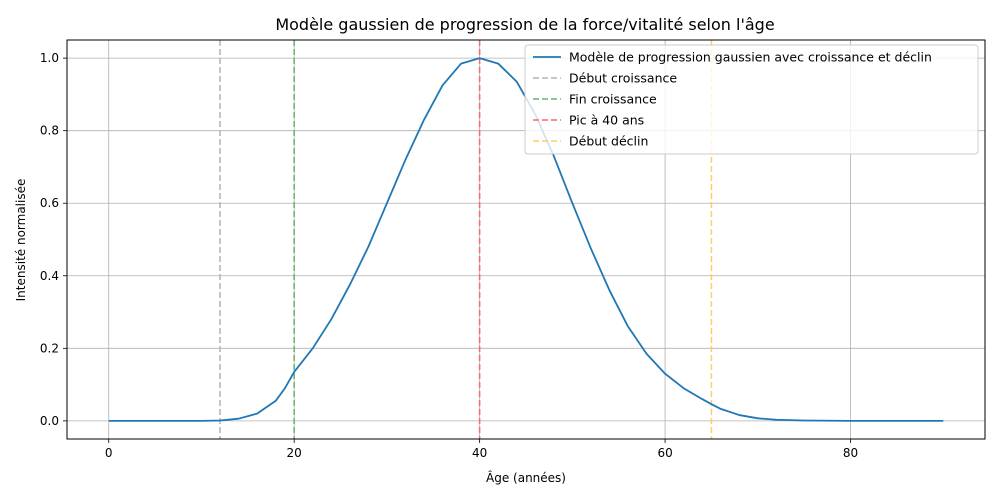  Describe the element at coordinates (49, 203) in the screenshot. I see `y-tick-label: 0.6` at that location.